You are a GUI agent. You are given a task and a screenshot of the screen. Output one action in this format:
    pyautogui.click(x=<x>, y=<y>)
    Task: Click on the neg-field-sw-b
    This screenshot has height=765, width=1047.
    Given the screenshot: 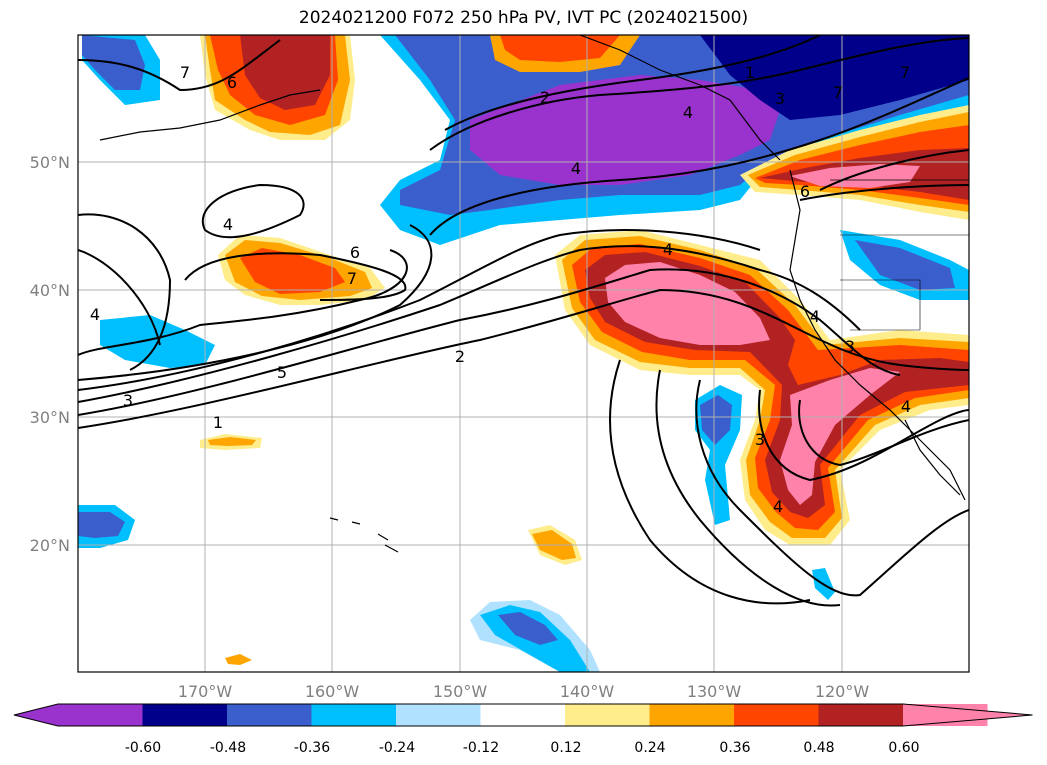 What is the action you would take?
    pyautogui.click(x=101, y=525)
    